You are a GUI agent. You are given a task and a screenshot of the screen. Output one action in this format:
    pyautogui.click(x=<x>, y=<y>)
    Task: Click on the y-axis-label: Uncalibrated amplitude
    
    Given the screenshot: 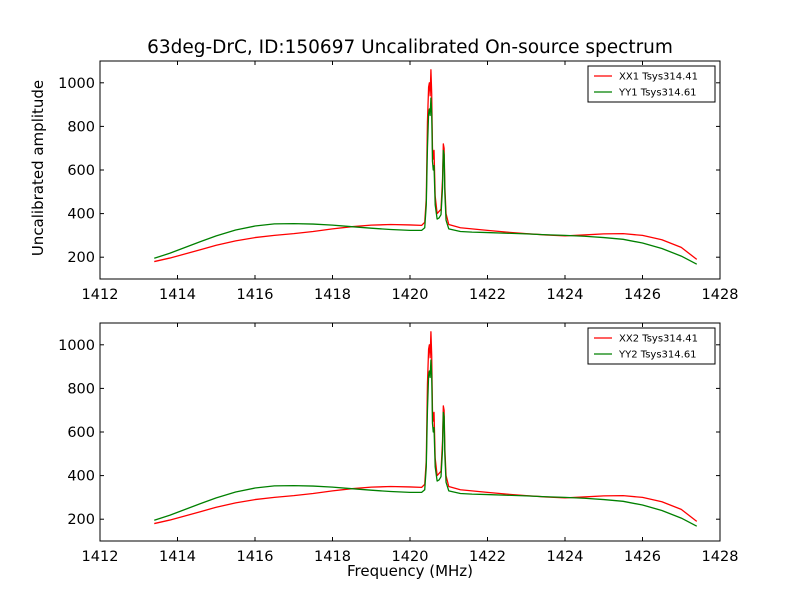 What is the action you would take?
    pyautogui.click(x=38, y=168)
    